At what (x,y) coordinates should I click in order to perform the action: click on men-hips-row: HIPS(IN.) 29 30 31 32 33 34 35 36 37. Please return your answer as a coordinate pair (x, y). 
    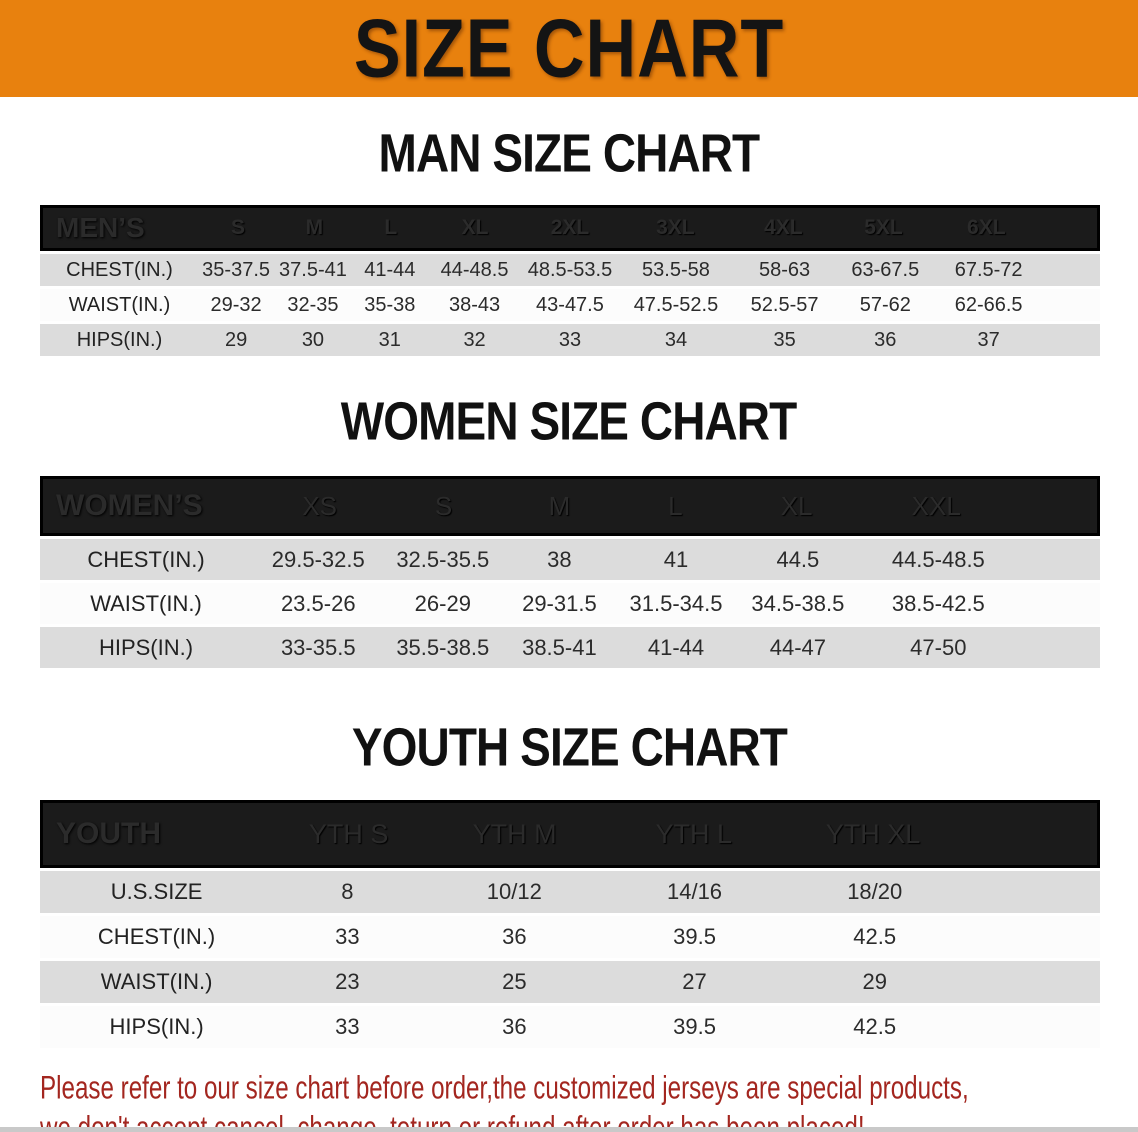
    Looking at the image, I should click on (570, 340).